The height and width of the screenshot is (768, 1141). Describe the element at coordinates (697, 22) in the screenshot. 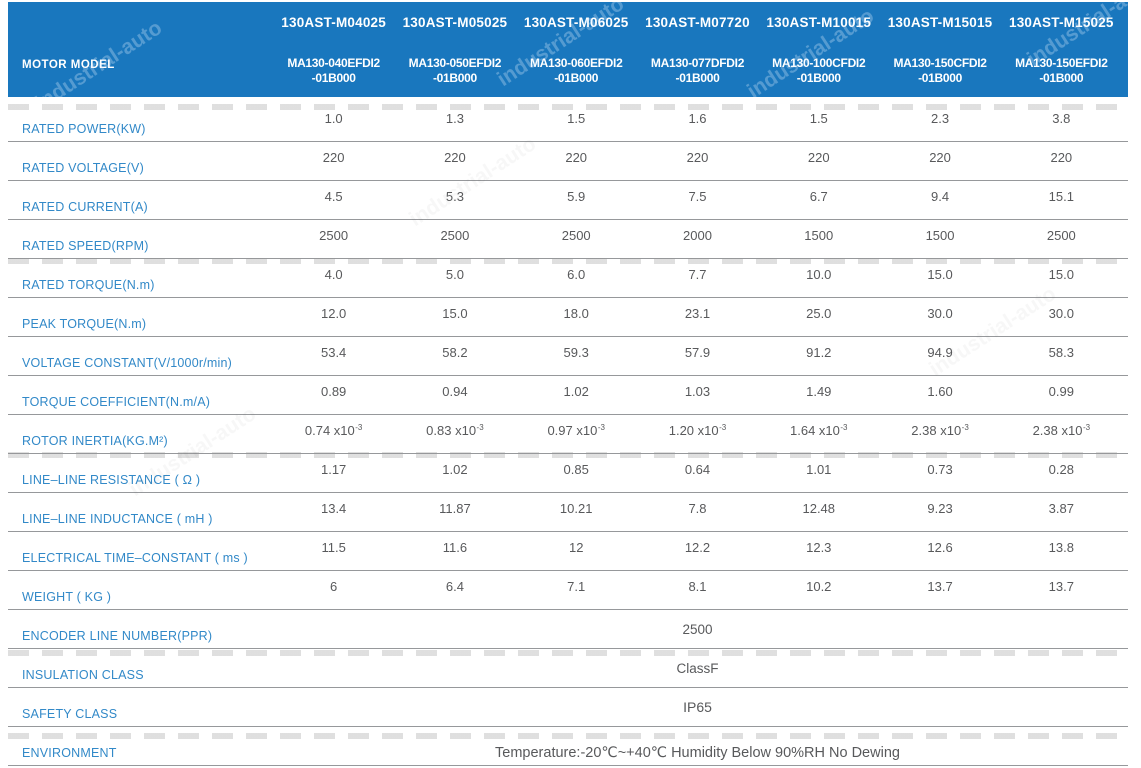

I see `model-number: 130AST-M07720` at that location.